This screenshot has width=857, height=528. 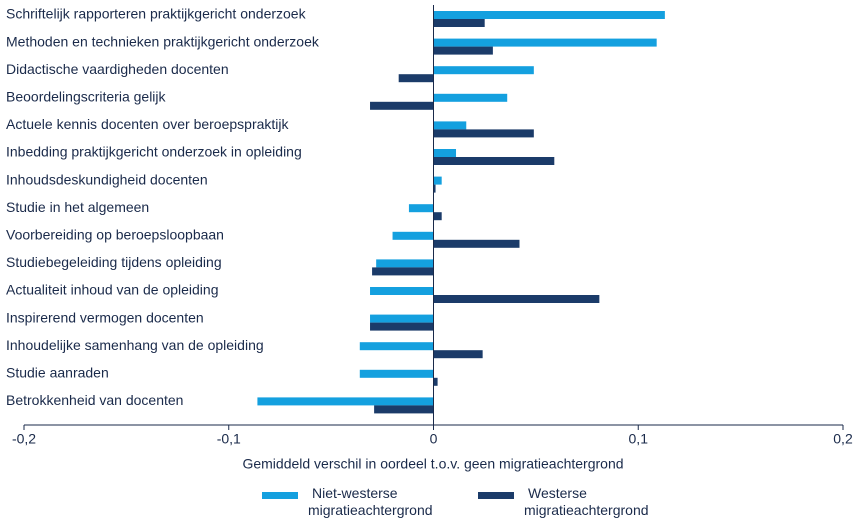 What do you see at coordinates (57, 373) in the screenshot?
I see `category-label: Studie aanraden` at bounding box center [57, 373].